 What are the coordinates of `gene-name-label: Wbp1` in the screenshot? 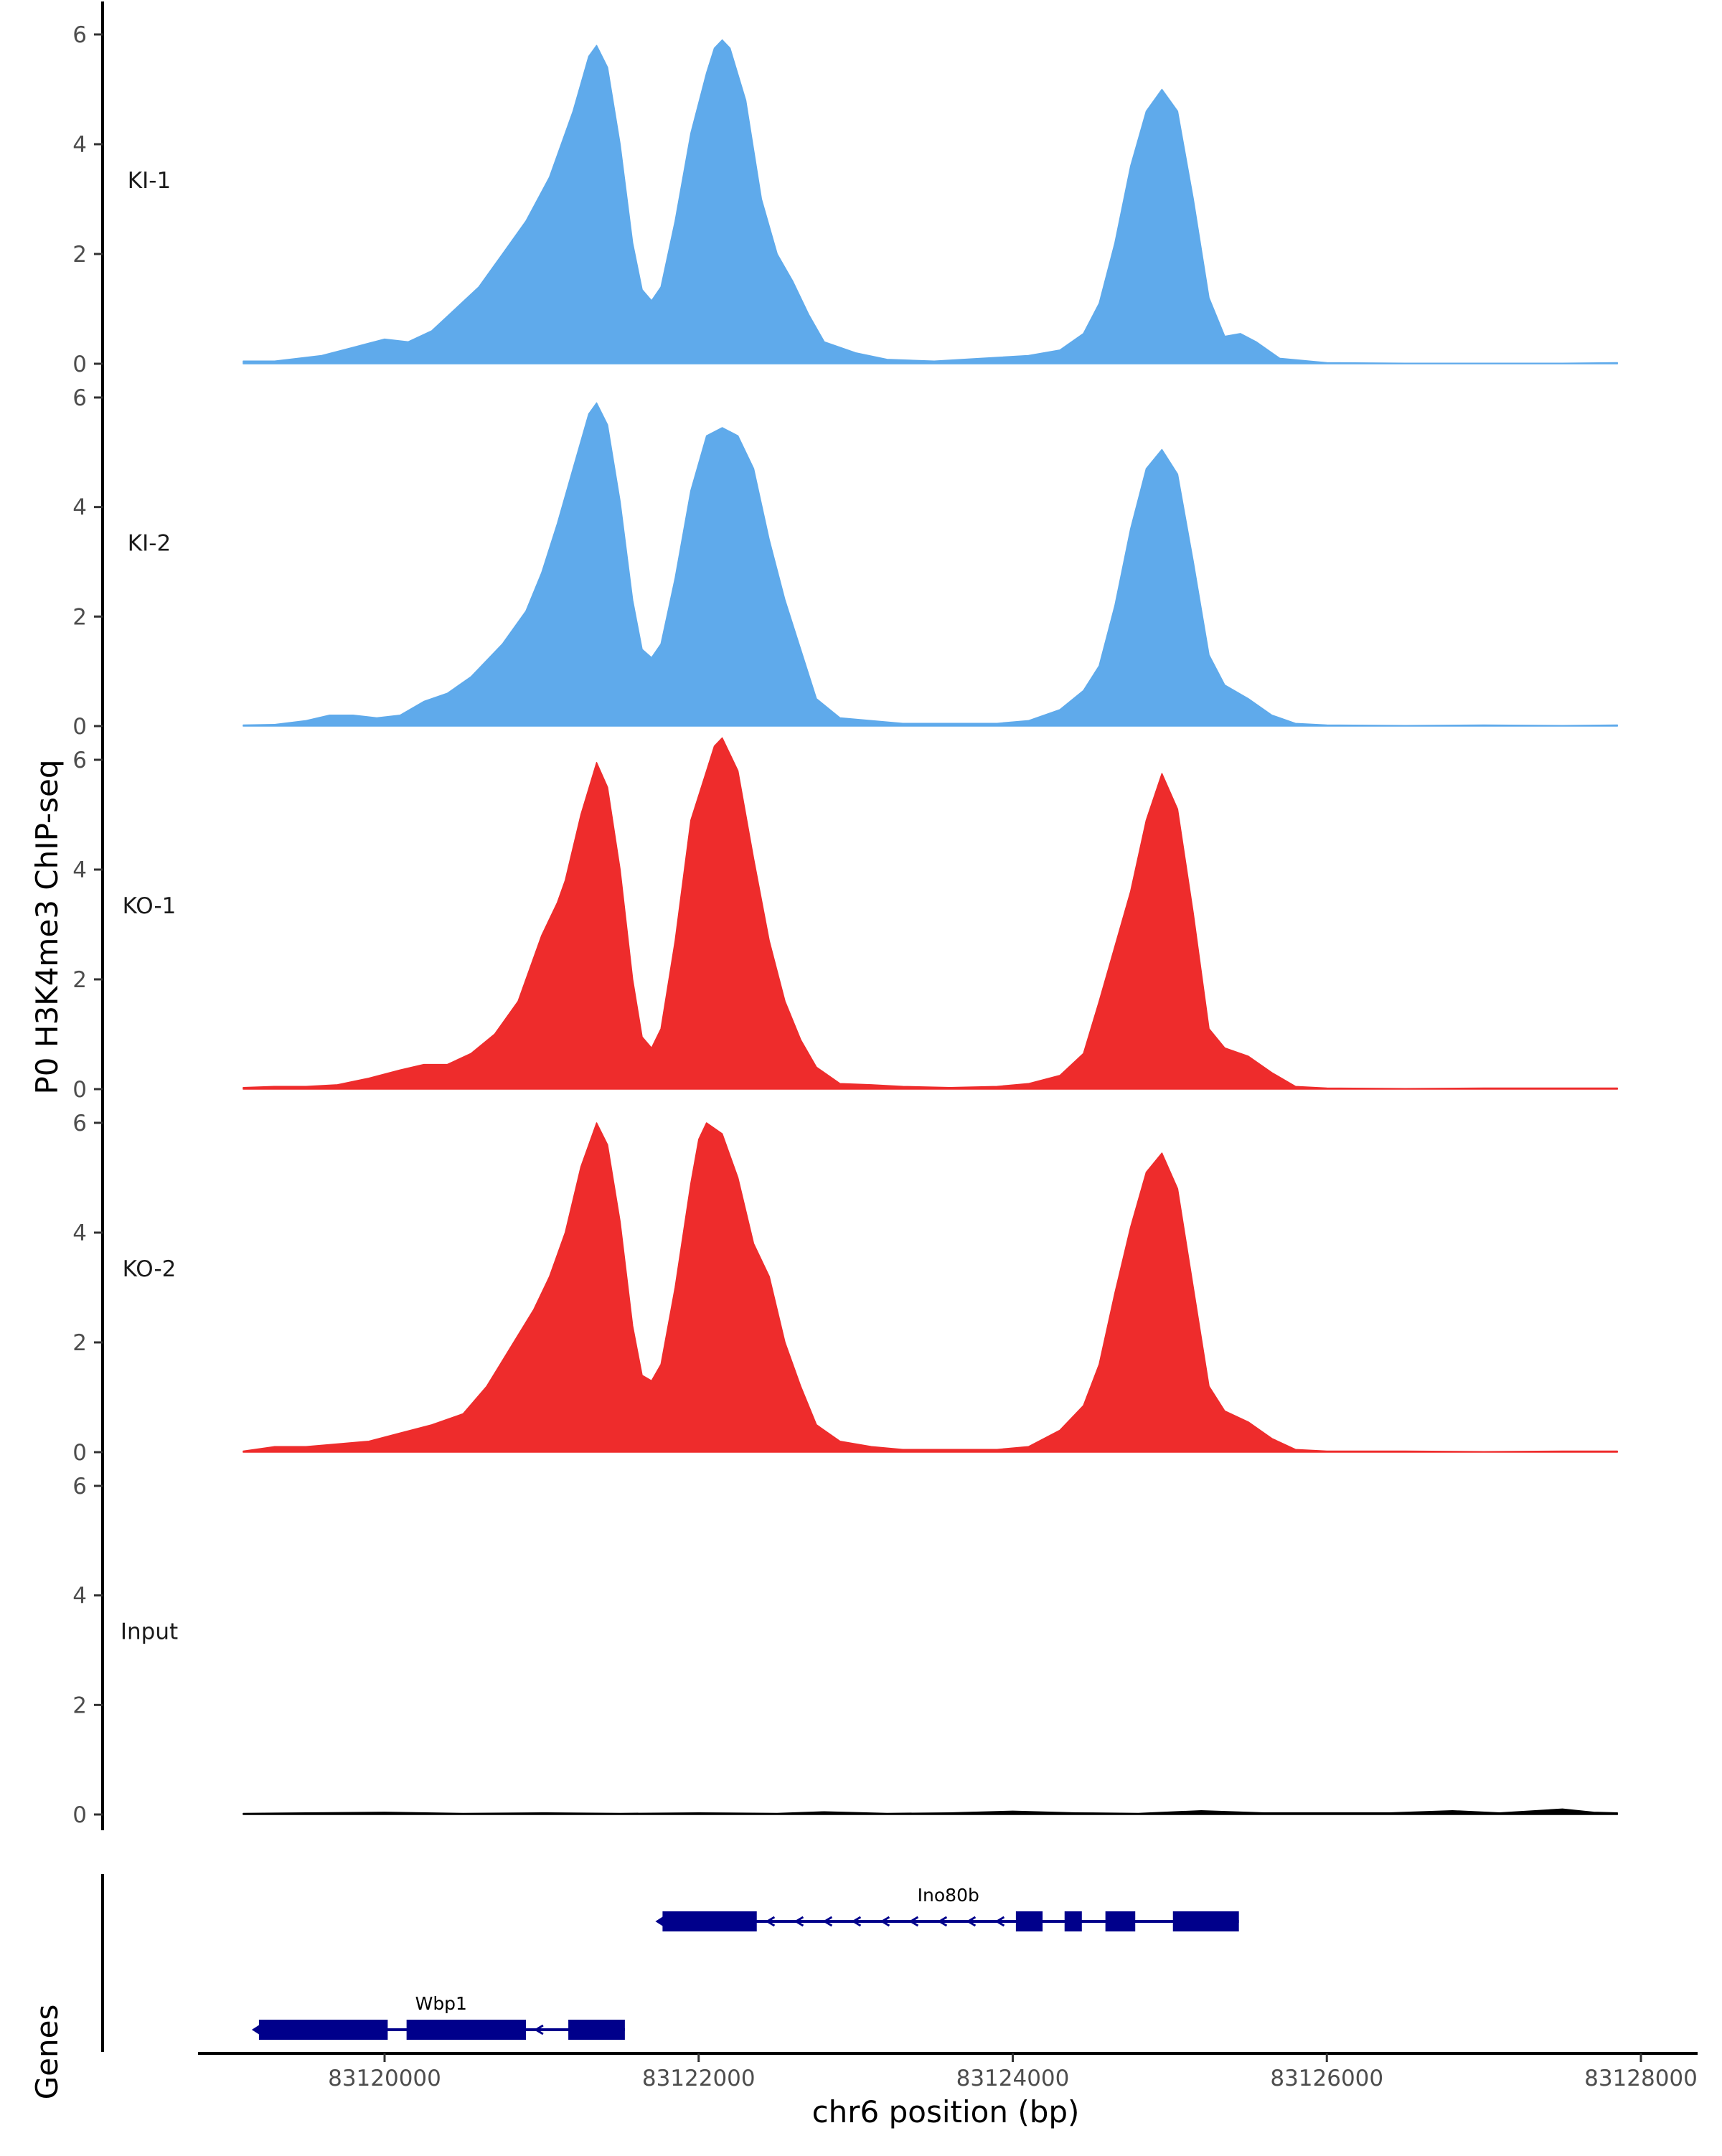 It's located at (441, 2004).